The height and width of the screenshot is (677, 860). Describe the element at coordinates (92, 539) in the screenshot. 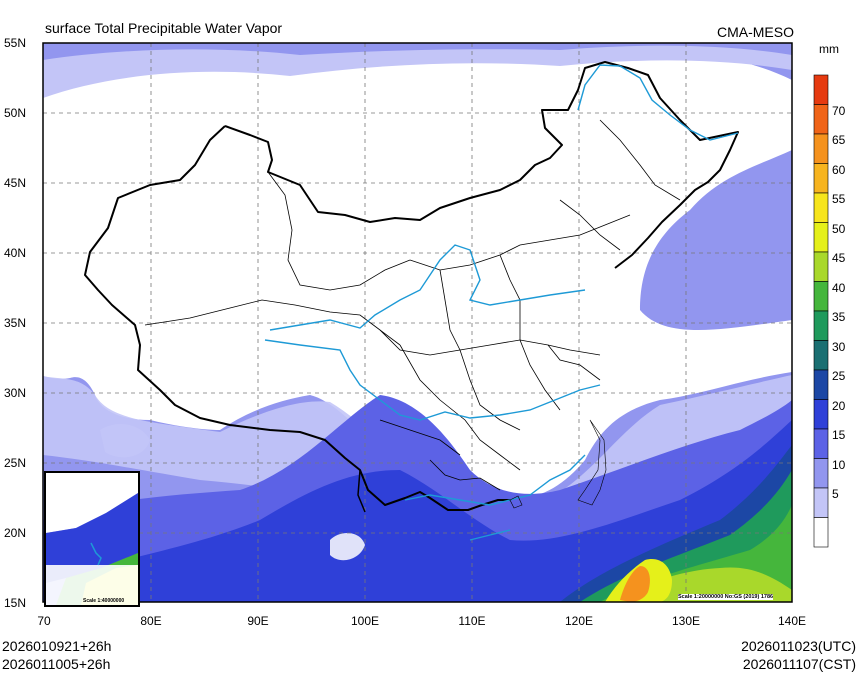

I see `south-china-sea-inset: Scale 1:40000000` at that location.